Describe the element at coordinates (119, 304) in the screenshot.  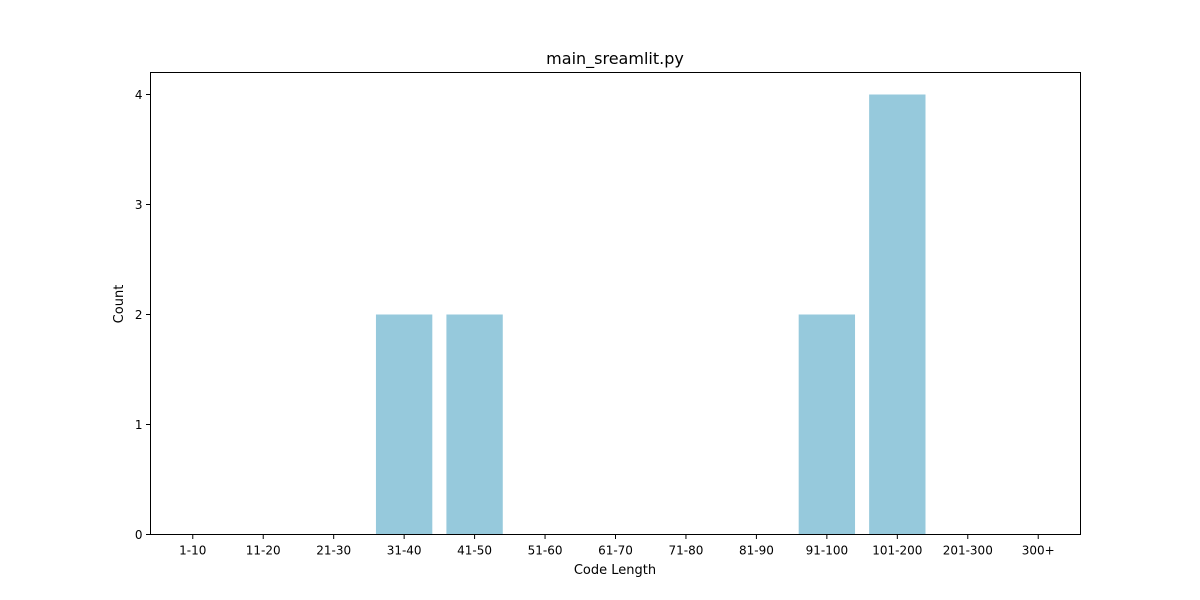
I see `y-axis-label: Count` at that location.